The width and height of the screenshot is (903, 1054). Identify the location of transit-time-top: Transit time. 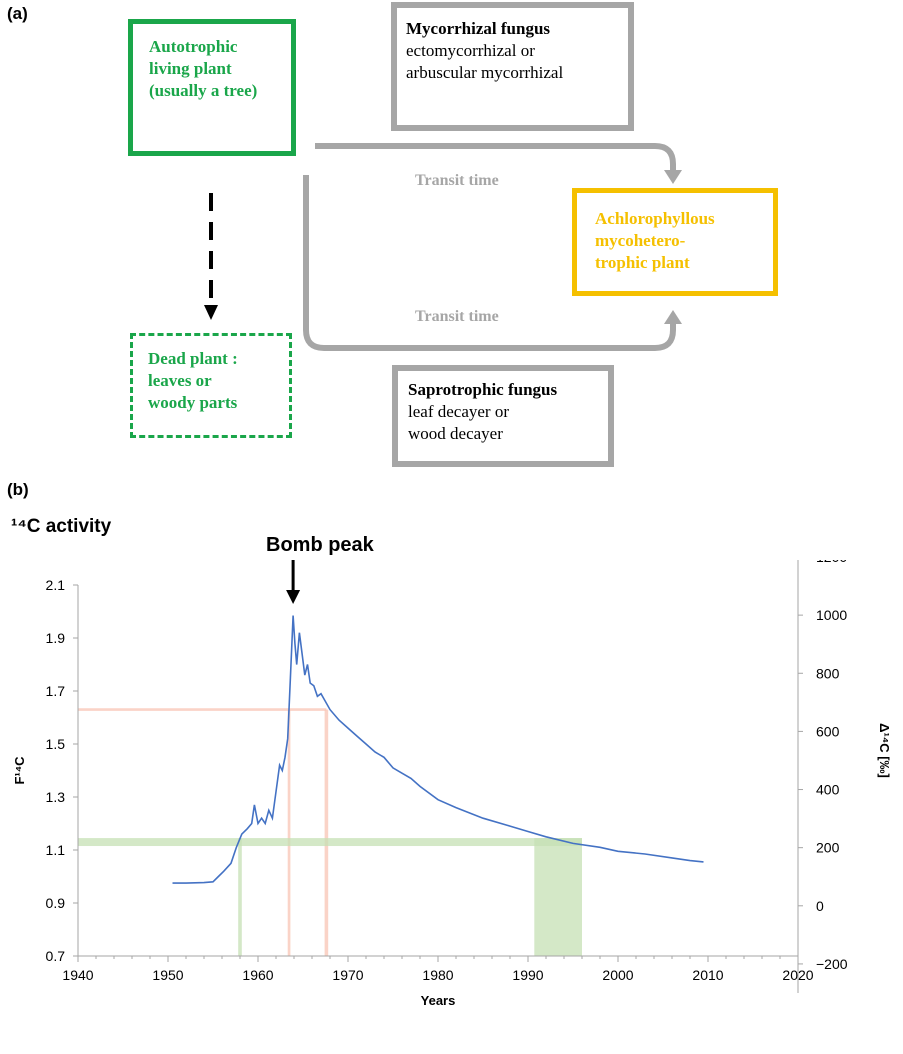
(457, 180).